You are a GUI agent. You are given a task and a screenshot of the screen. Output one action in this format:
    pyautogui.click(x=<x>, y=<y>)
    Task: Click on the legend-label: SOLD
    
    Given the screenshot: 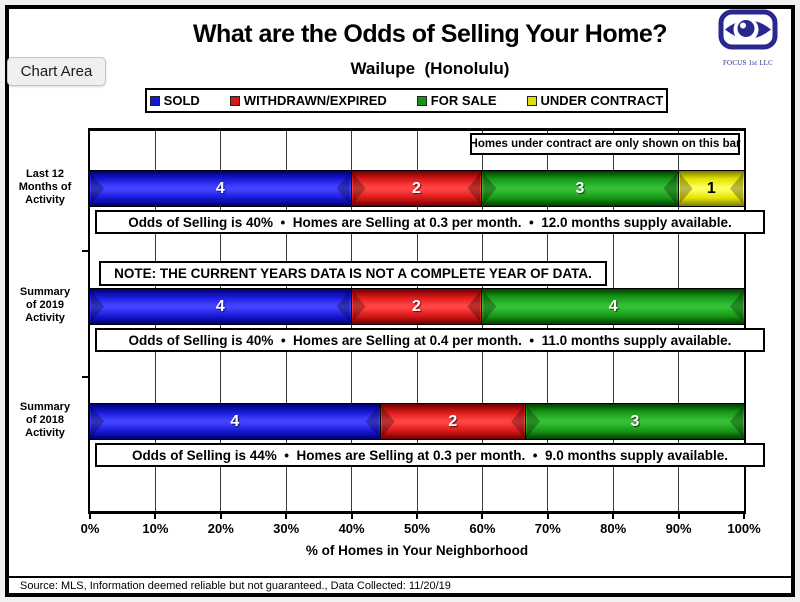 What is the action you would take?
    pyautogui.click(x=181, y=100)
    